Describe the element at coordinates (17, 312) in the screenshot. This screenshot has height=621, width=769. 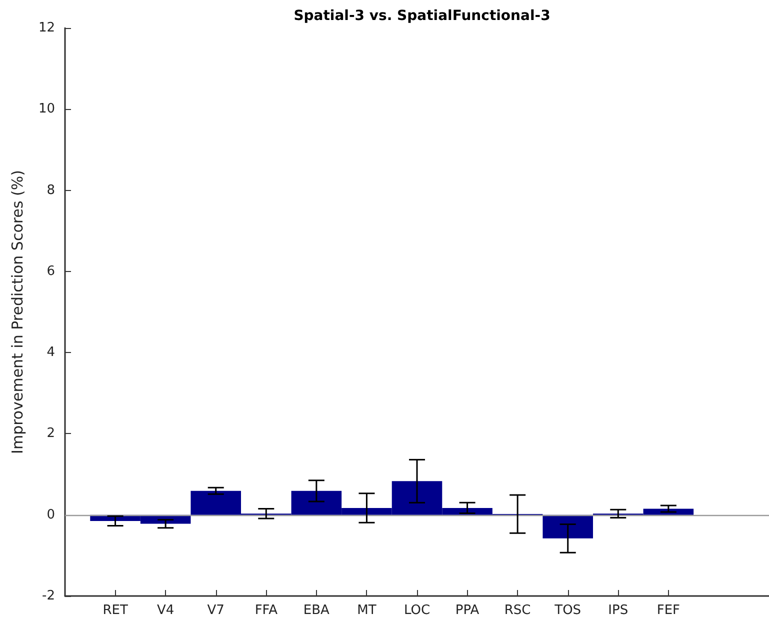
I see `y-axis-title: Improvement in Prediction Scores (%)` at that location.